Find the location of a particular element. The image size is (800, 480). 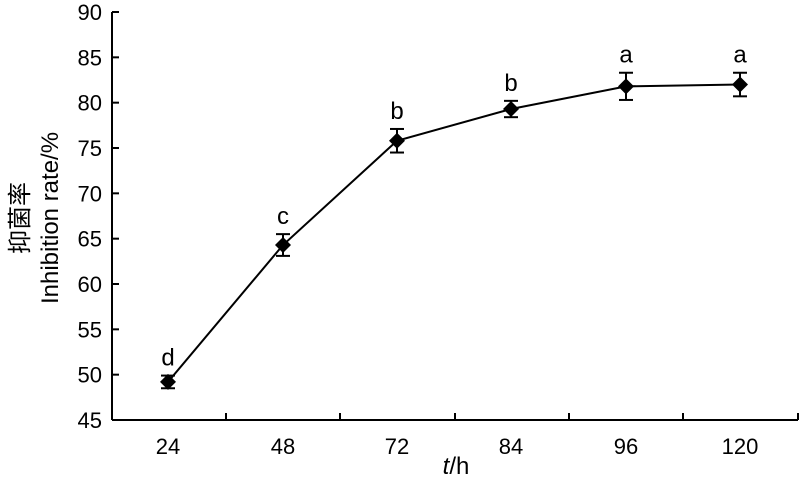

x-axis-title: t/h is located at coordinates (456, 466).